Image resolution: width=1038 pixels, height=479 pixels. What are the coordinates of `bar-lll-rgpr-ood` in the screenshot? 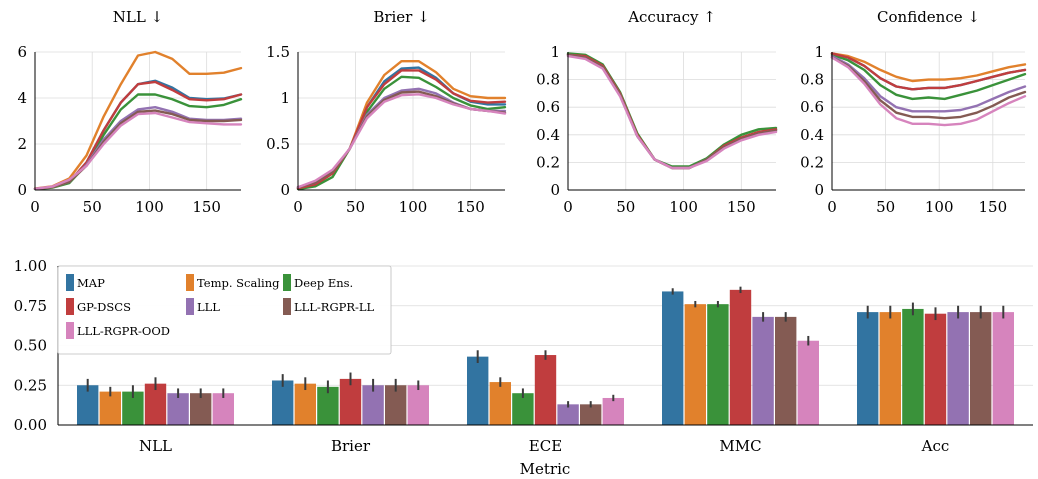 It's located at (418, 405).